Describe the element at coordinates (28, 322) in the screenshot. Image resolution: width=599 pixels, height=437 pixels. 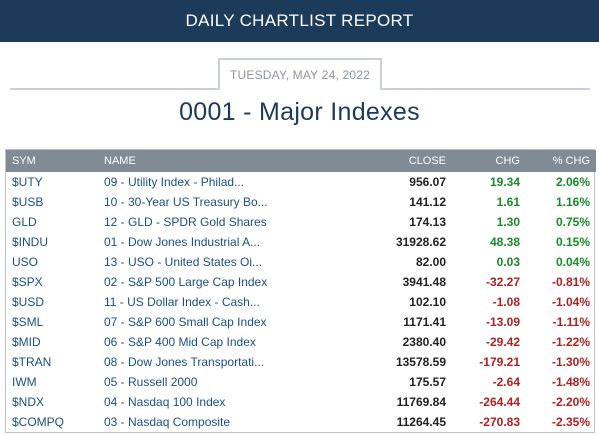
I see `symbol-link: $SML` at that location.